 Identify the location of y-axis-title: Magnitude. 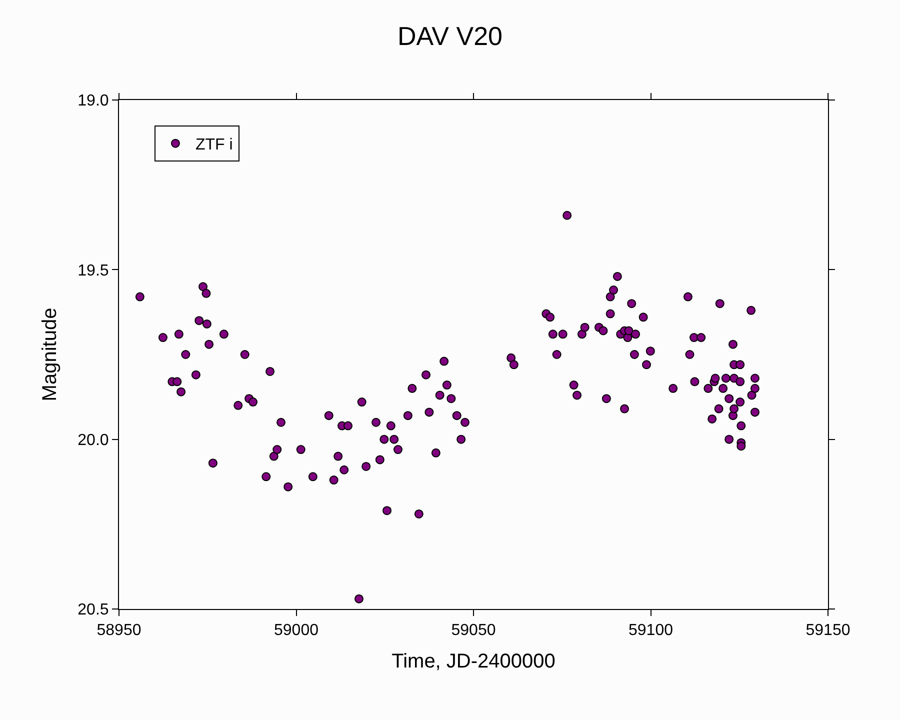
(50, 355).